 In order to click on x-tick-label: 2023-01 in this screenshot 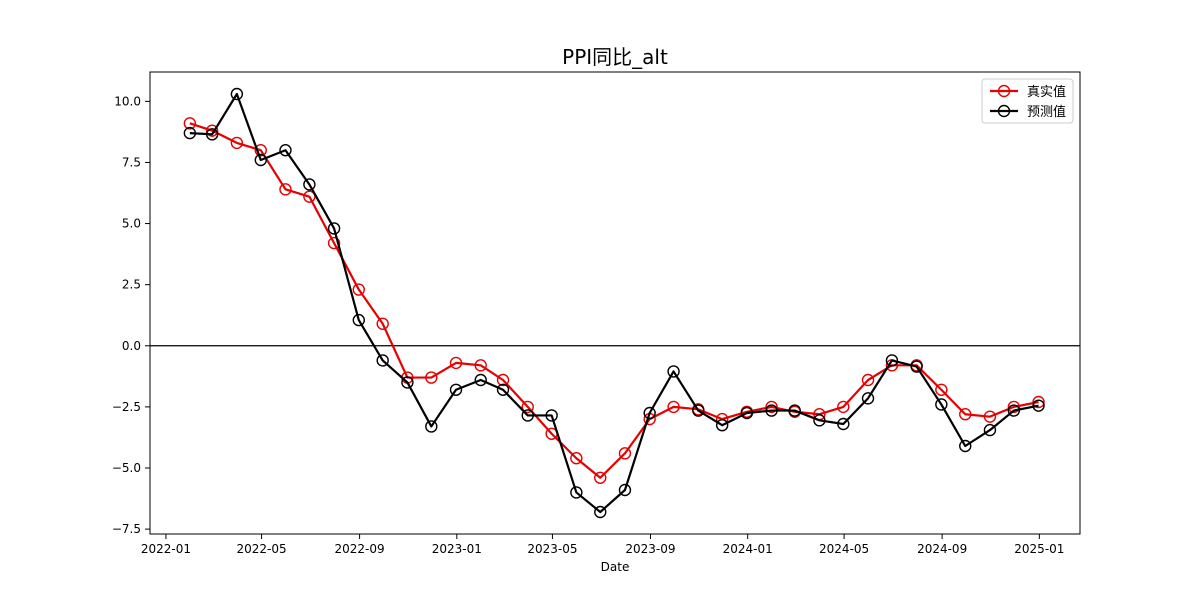, I will do `click(457, 549)`.